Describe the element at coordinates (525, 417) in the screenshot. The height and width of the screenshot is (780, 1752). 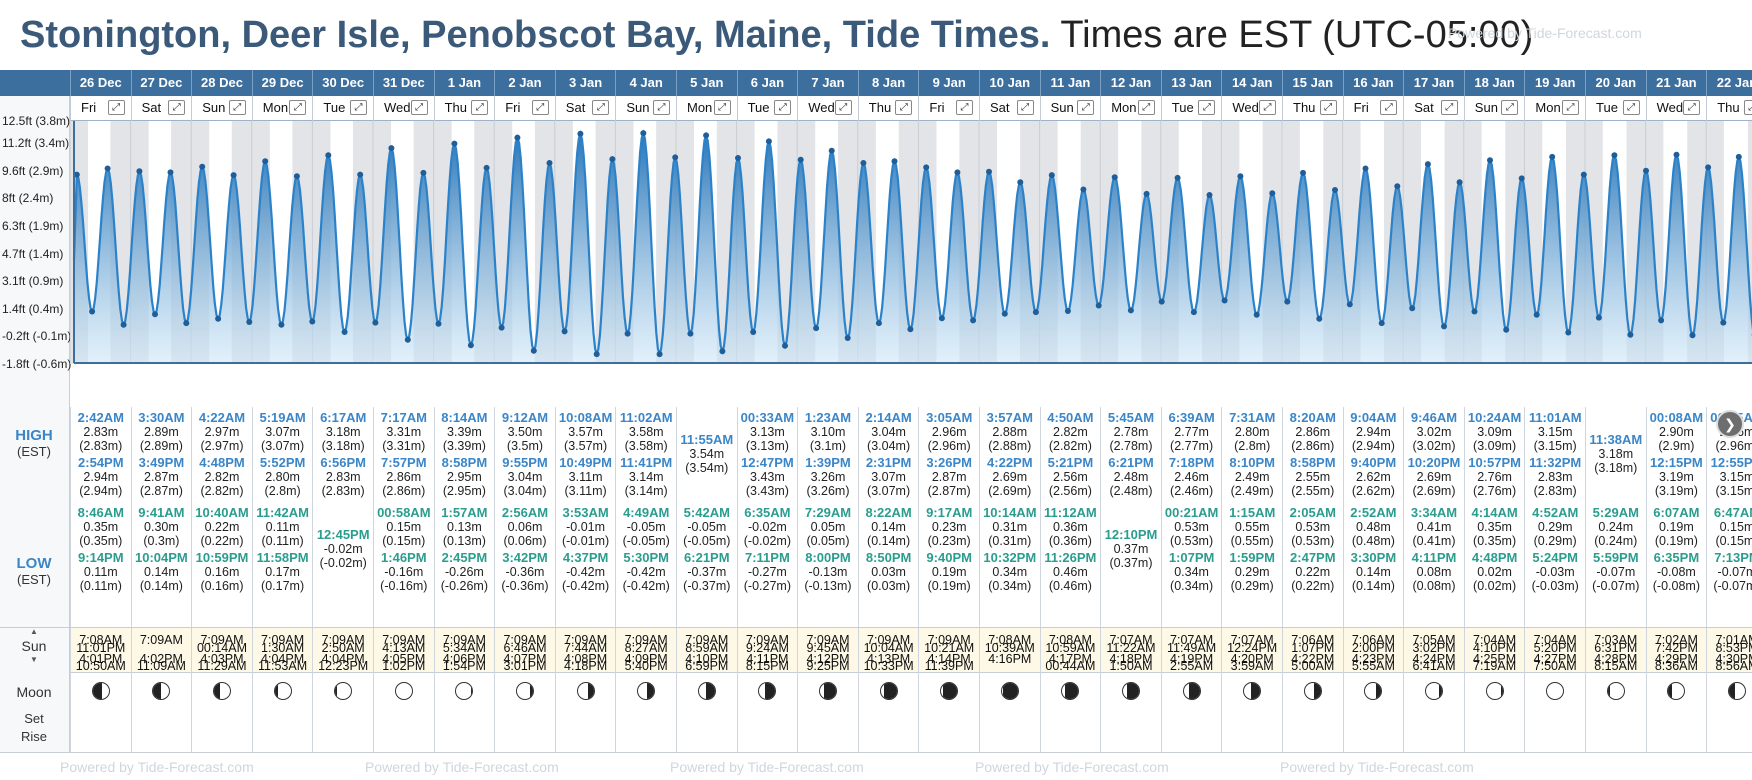
I see `high-tide-time: 9:12AM` at that location.